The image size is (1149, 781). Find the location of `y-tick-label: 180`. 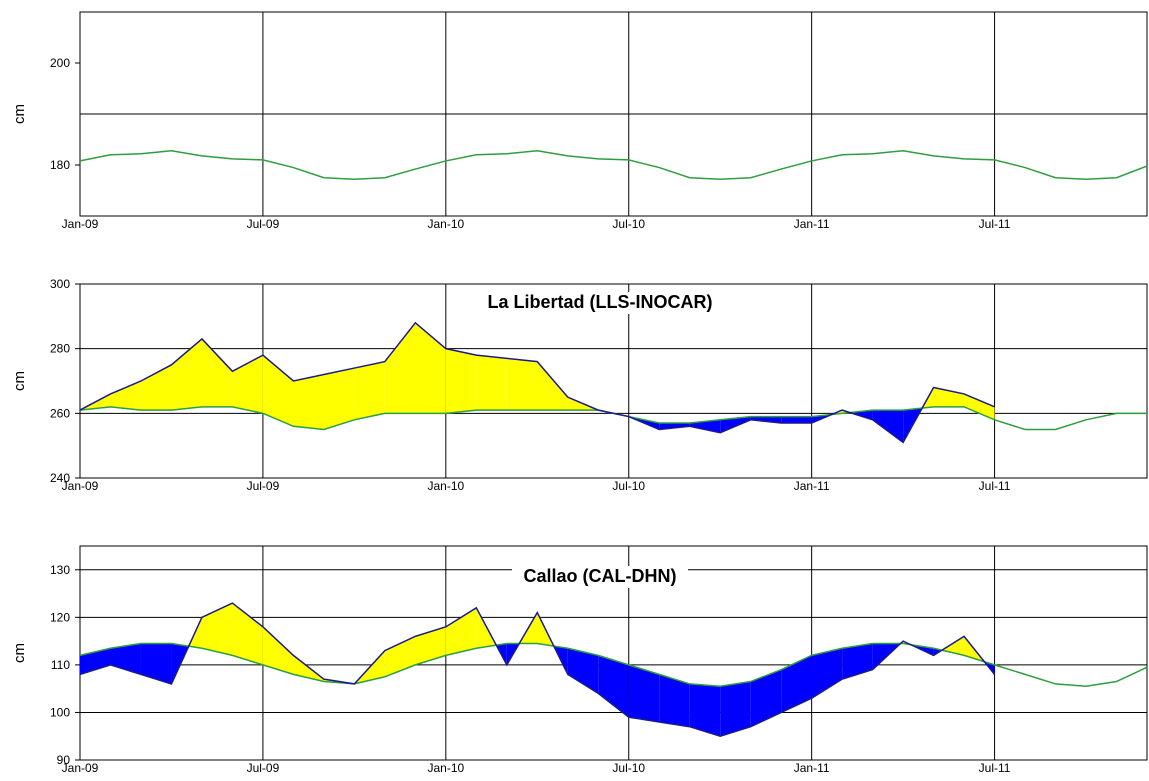

y-tick-label: 180 is located at coordinates (60, 165).